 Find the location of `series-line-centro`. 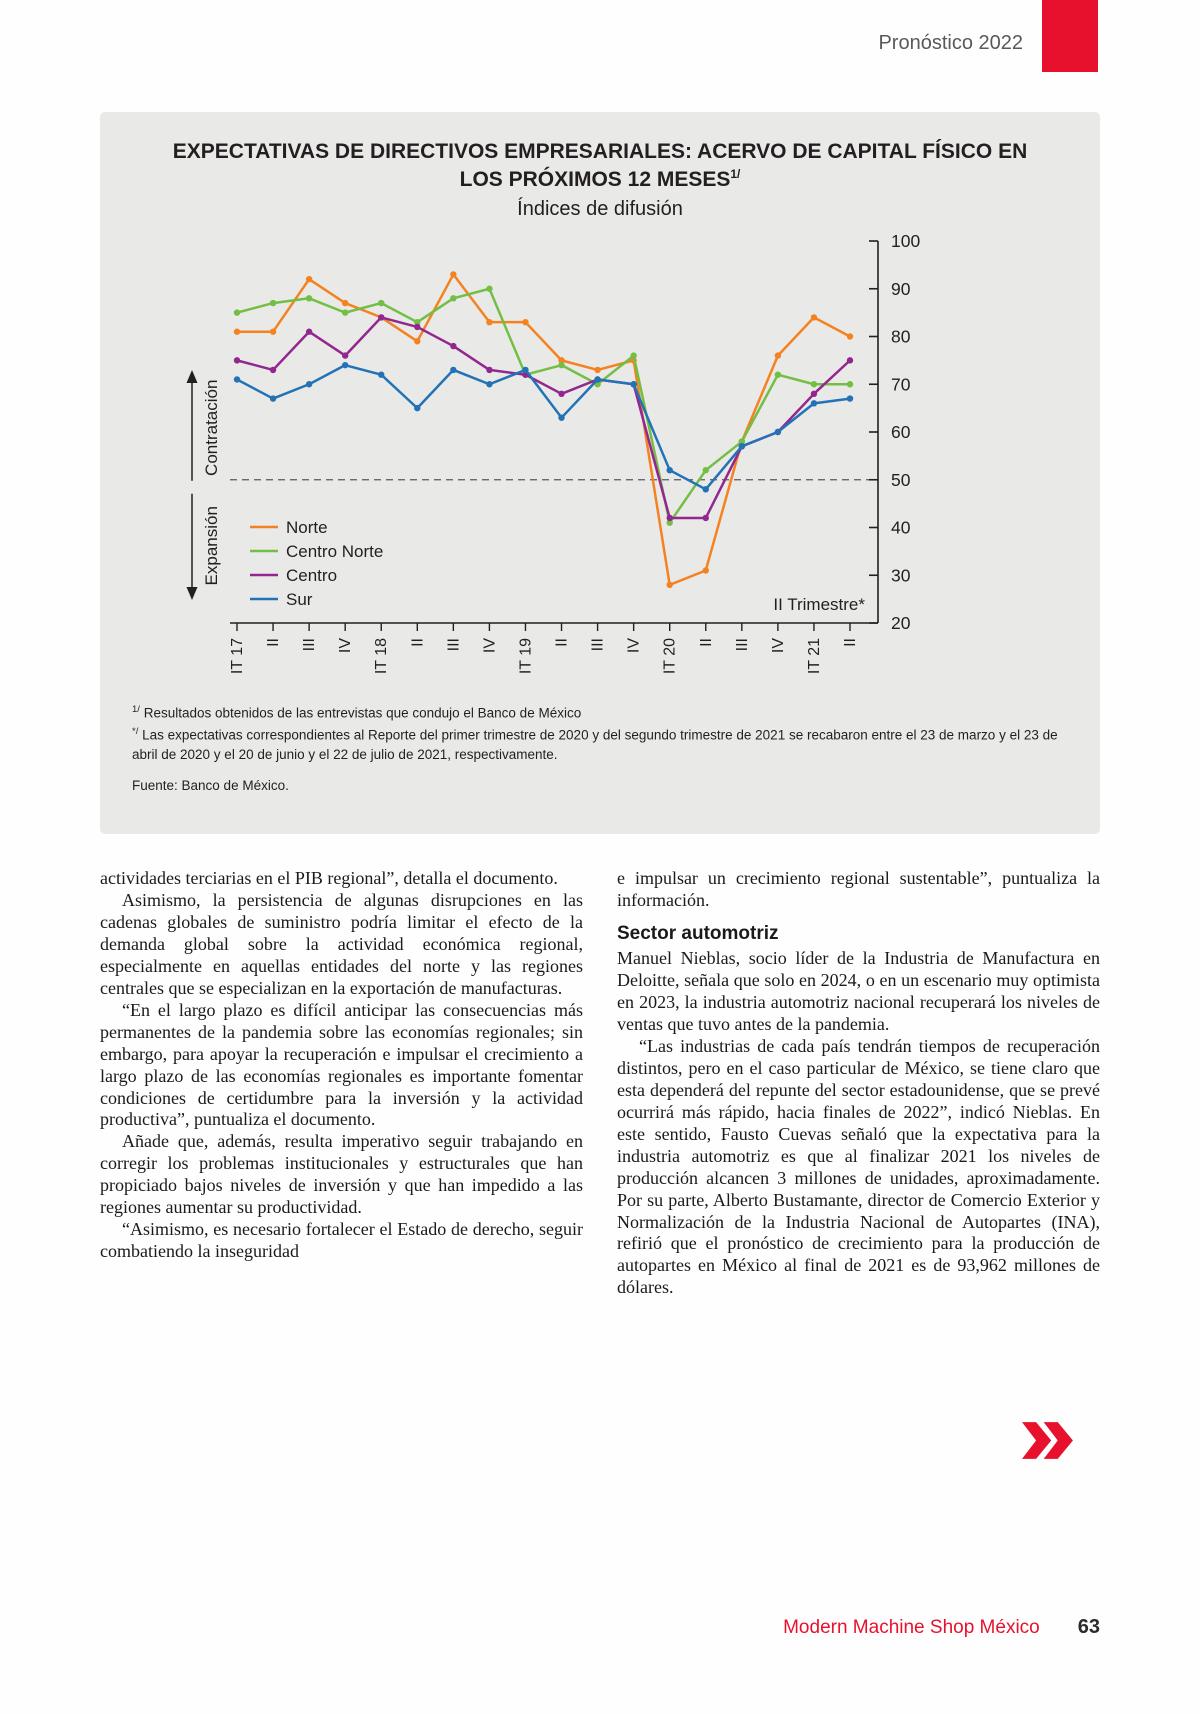

series-line-centro is located at coordinates (543, 417).